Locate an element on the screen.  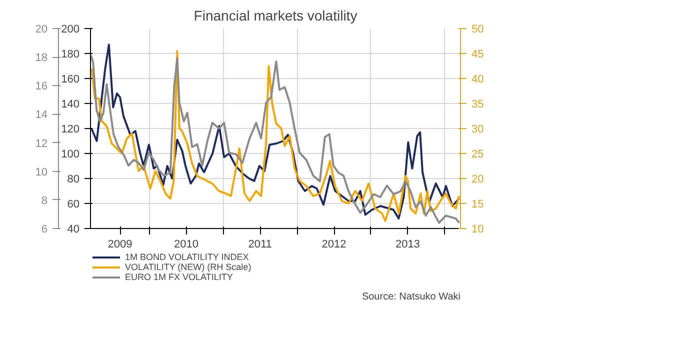
y2-tick-label: 30 is located at coordinates (478, 130).